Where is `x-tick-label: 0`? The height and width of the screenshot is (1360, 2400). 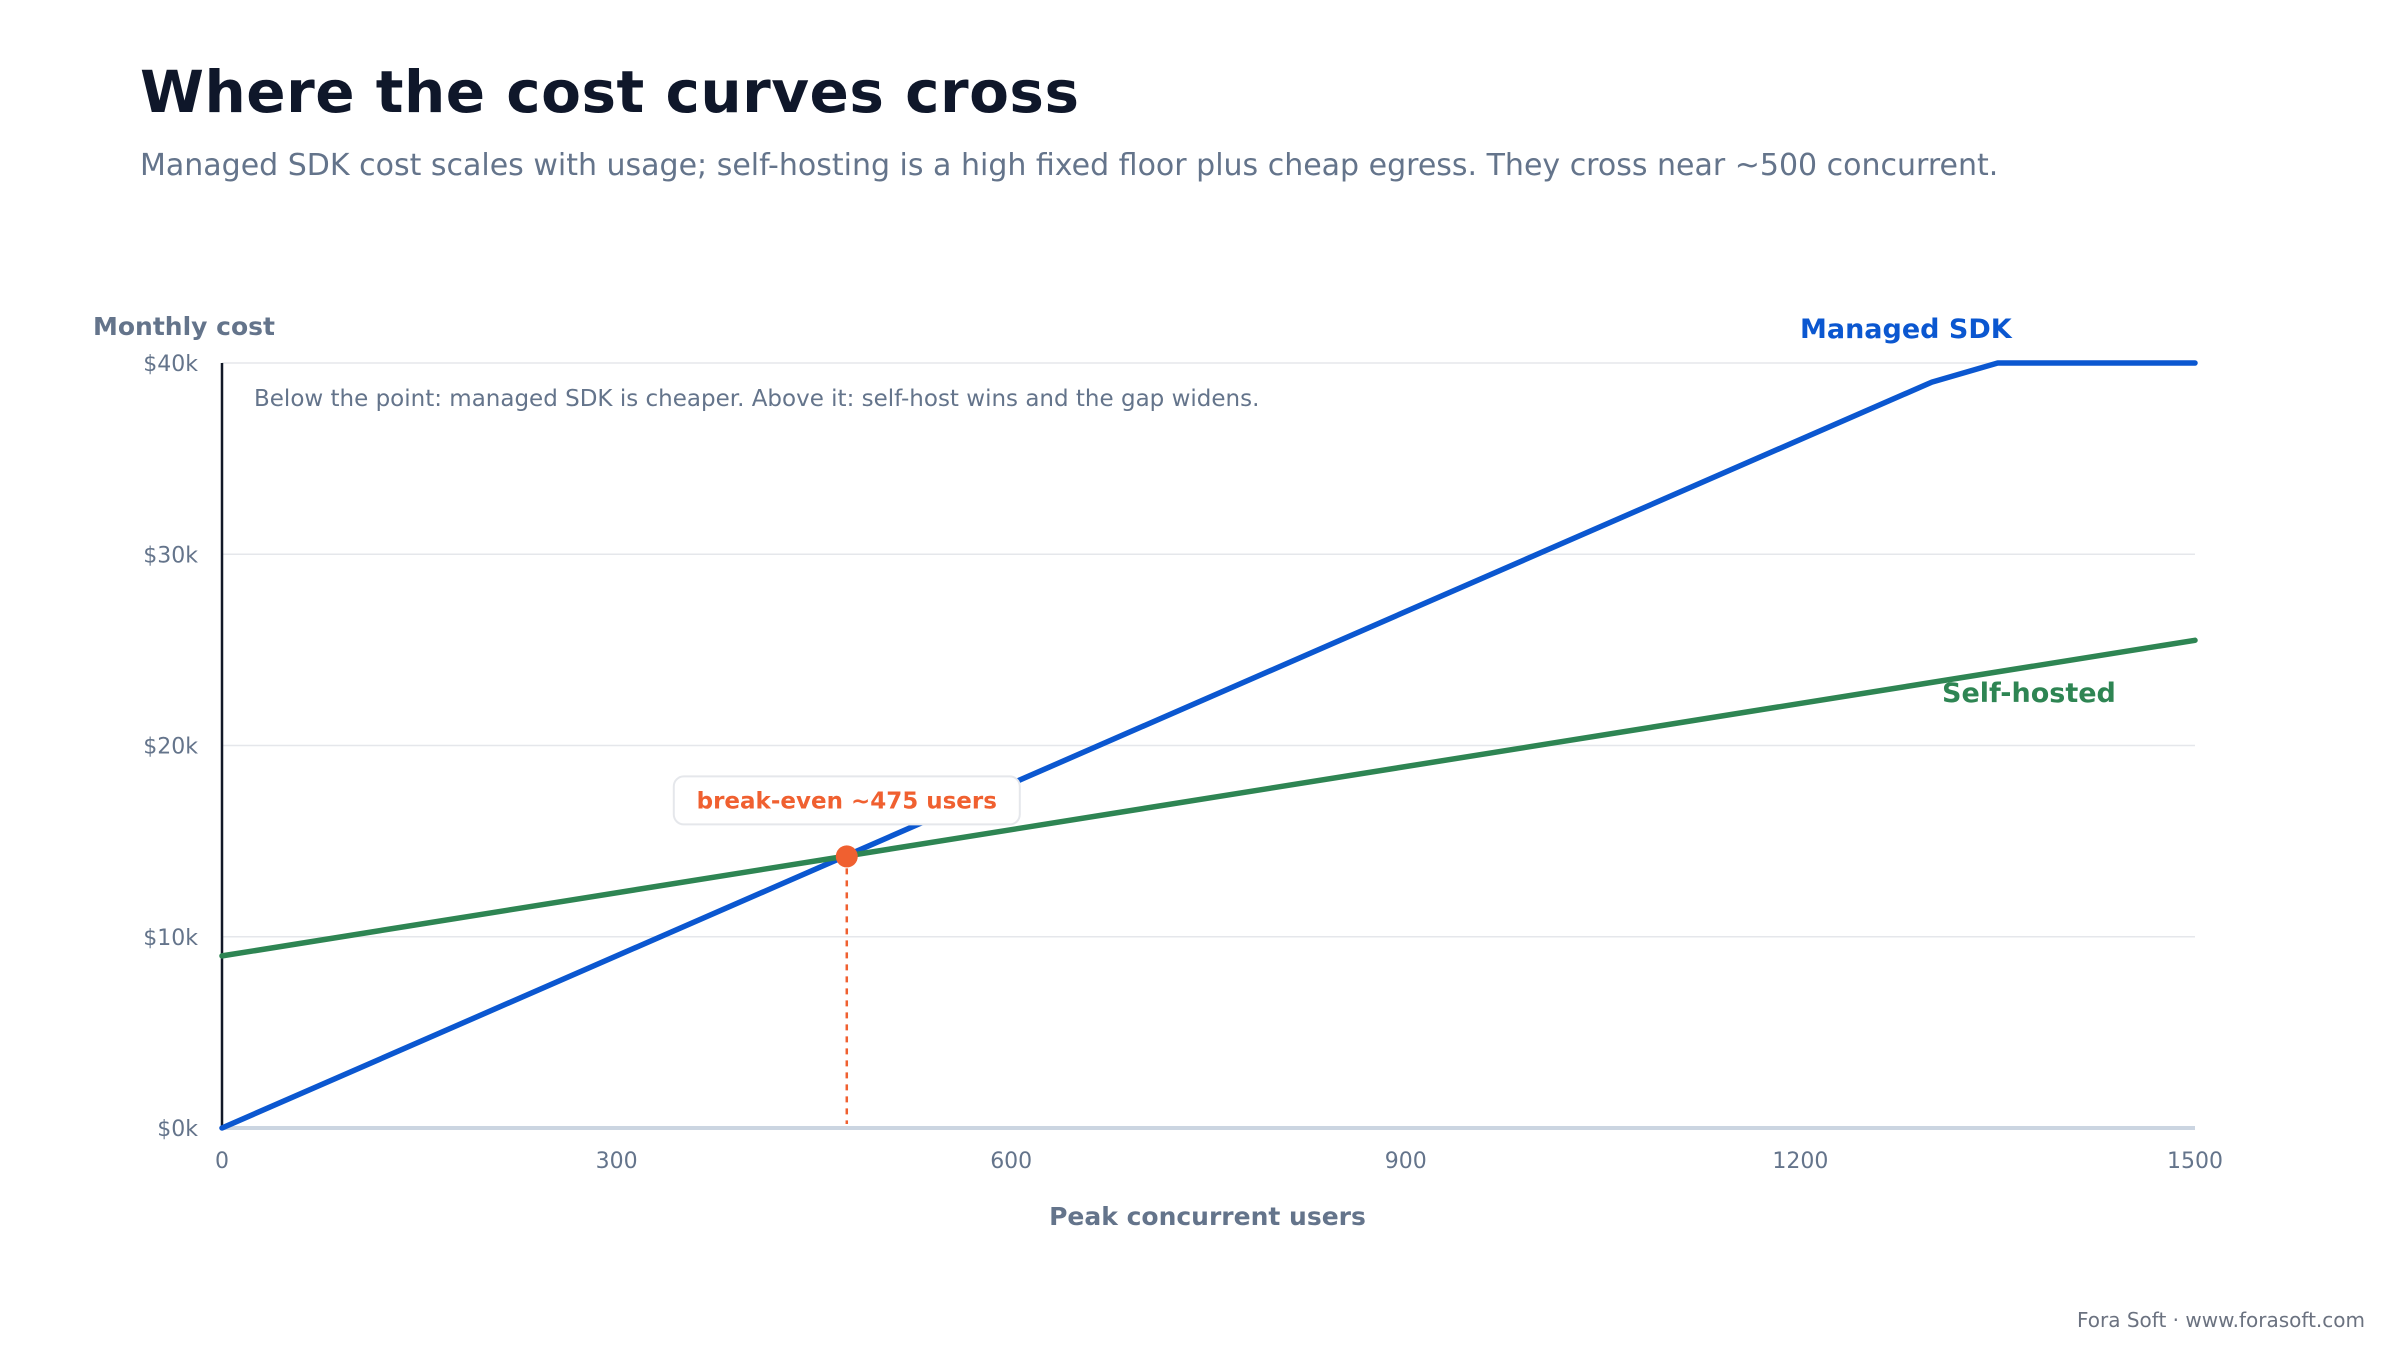
x-tick-label: 0 is located at coordinates (222, 1161).